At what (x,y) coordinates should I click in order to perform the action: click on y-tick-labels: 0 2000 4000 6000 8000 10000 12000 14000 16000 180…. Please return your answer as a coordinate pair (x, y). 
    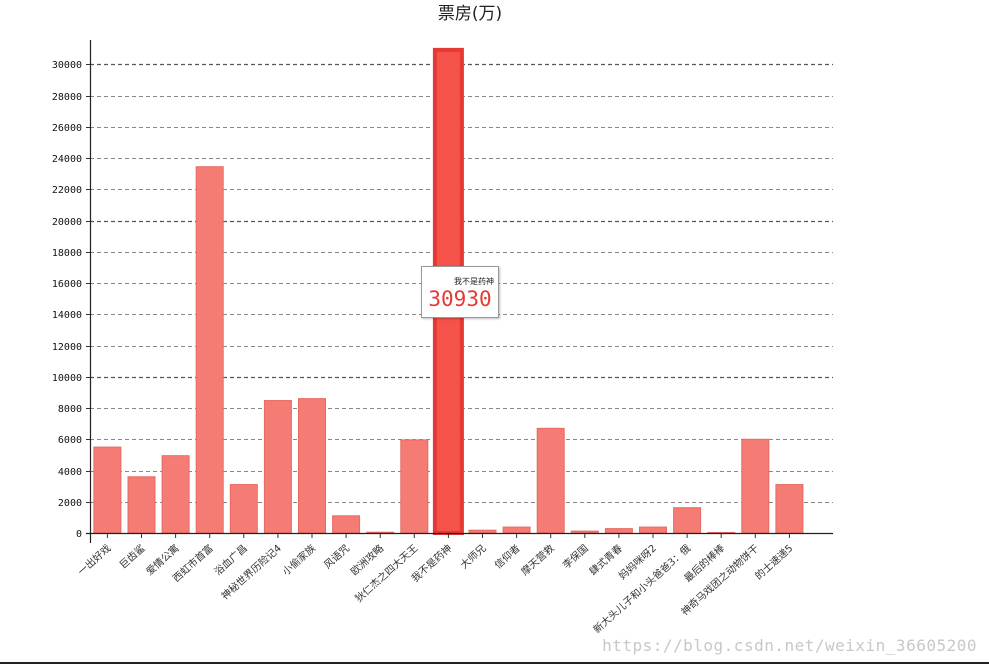
    Looking at the image, I should click on (67, 300).